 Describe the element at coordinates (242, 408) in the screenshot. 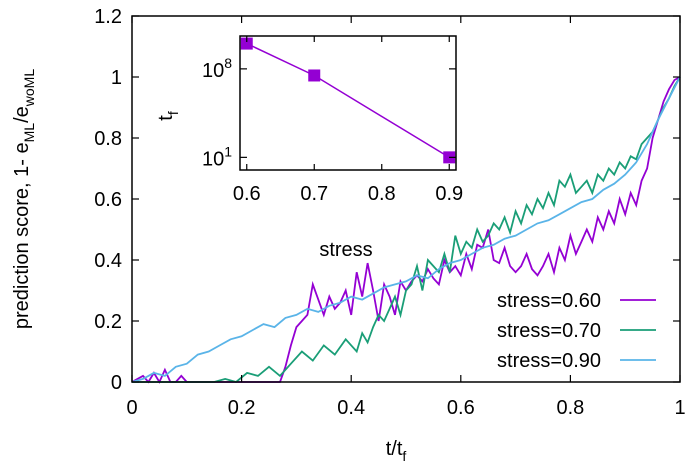

I see `x-tick-label: 0.2` at that location.